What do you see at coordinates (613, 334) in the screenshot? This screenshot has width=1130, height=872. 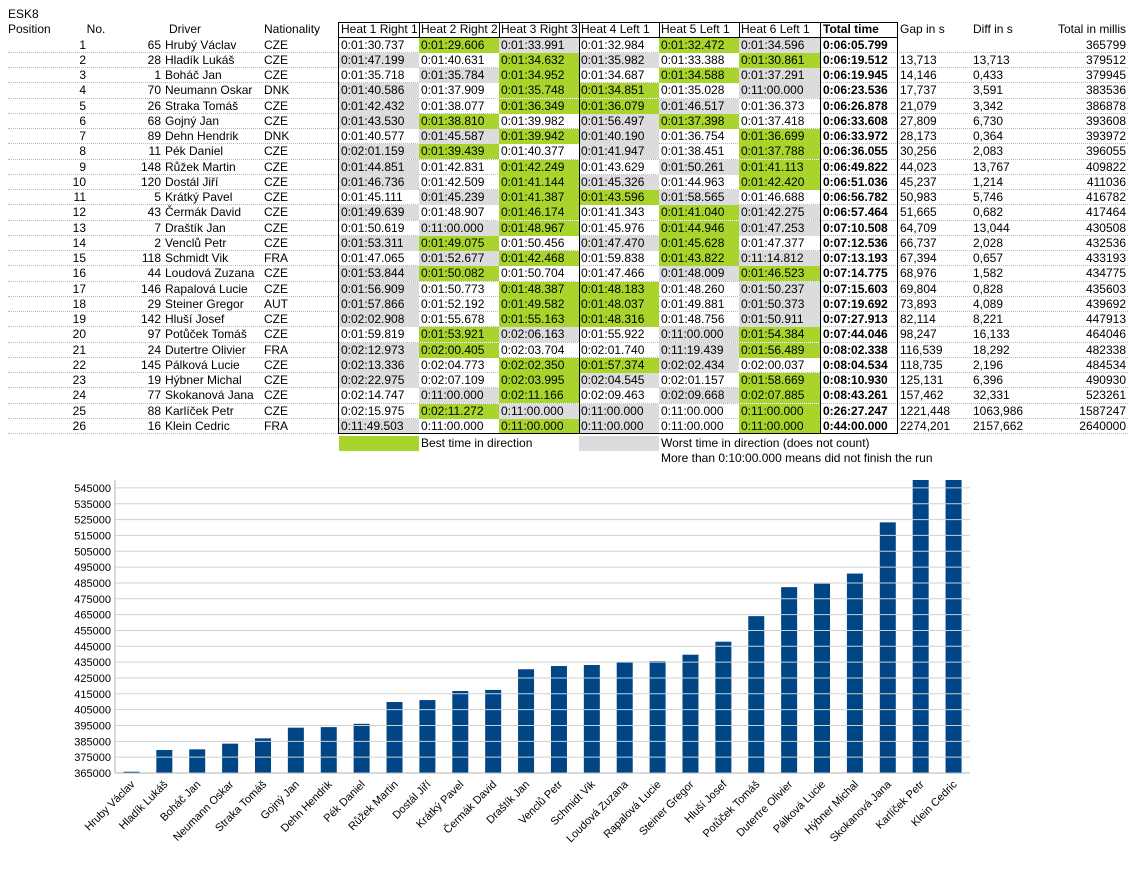 I see `table-cell: 0:01:55.922` at bounding box center [613, 334].